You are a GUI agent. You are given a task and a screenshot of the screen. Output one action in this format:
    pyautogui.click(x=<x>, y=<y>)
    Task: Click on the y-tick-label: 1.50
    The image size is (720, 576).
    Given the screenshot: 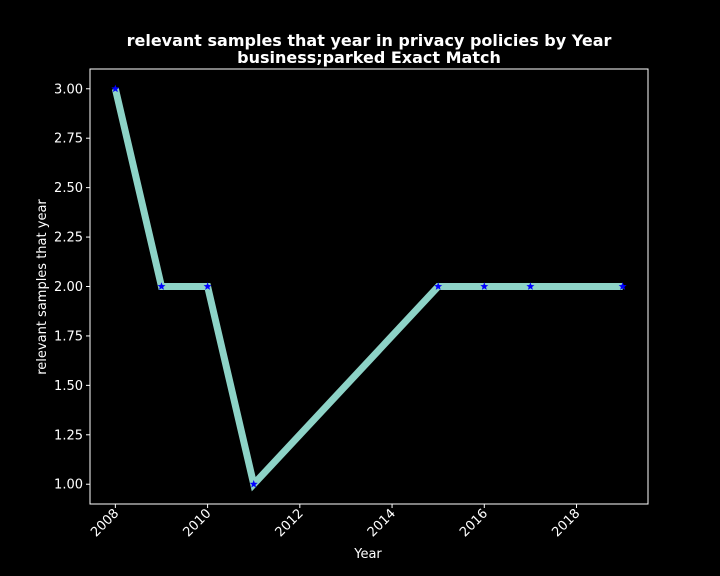 What is the action you would take?
    pyautogui.click(x=68, y=386)
    